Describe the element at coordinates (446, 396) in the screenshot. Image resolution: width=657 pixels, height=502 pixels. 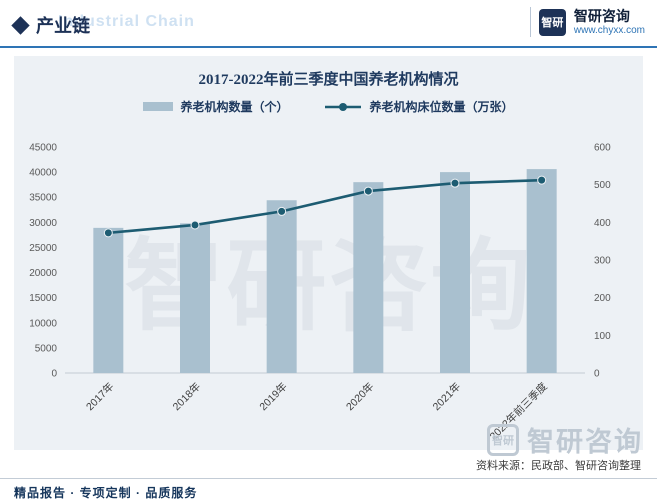
I see `x-axis-label: 2021年` at that location.